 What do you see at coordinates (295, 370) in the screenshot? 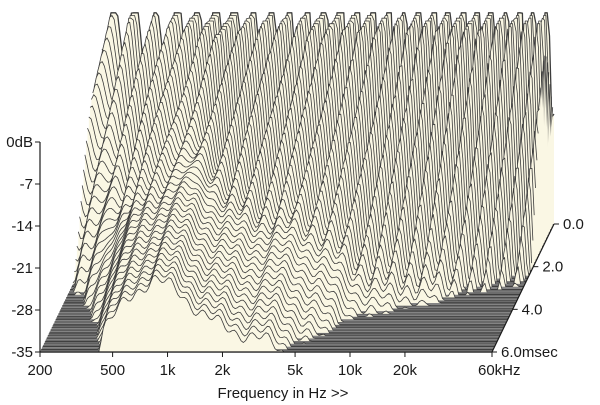
I see `x-tick-label: 5k` at bounding box center [295, 370].